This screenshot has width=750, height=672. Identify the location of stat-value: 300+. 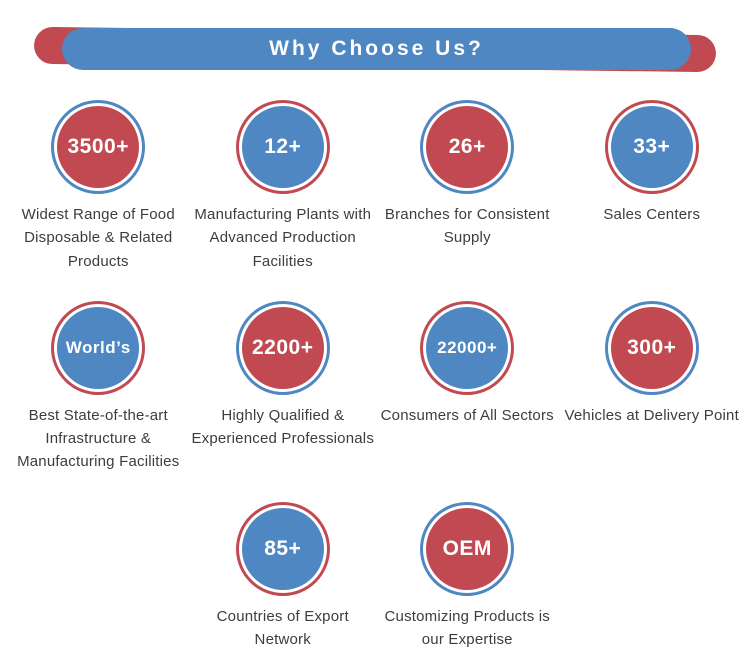
(652, 347).